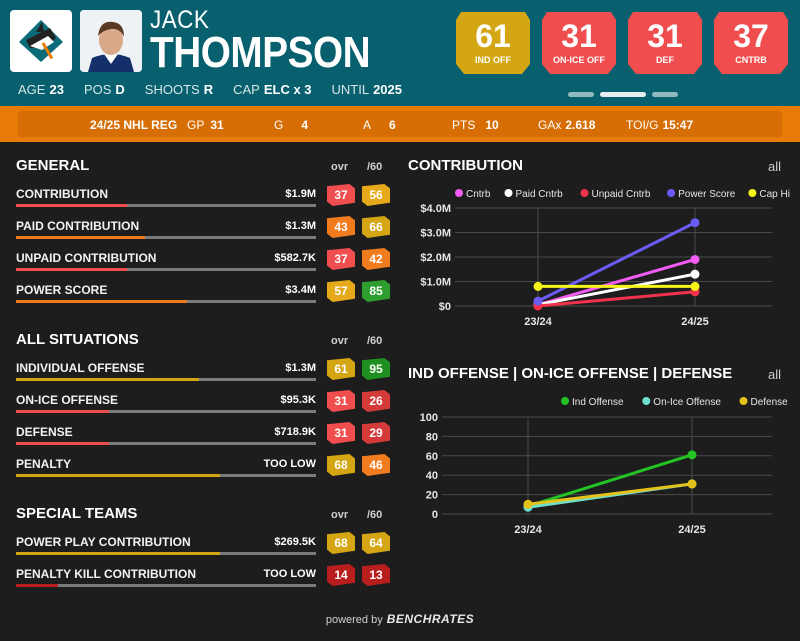  I want to click on ovr-badge: 31, so click(341, 401).